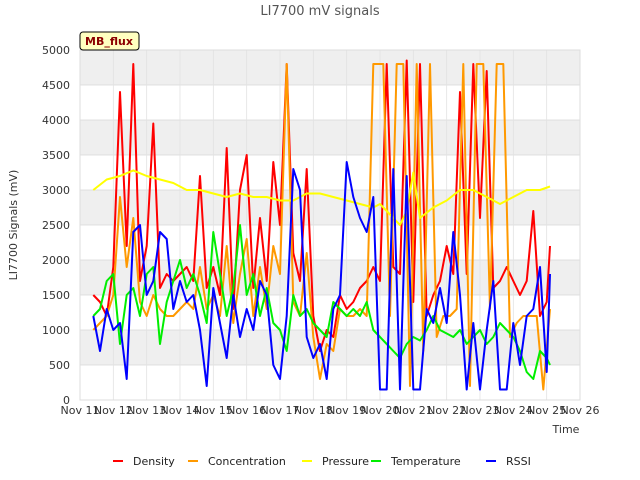  What do you see at coordinates (566, 429) in the screenshot?
I see `x-axis-label: Time` at bounding box center [566, 429].